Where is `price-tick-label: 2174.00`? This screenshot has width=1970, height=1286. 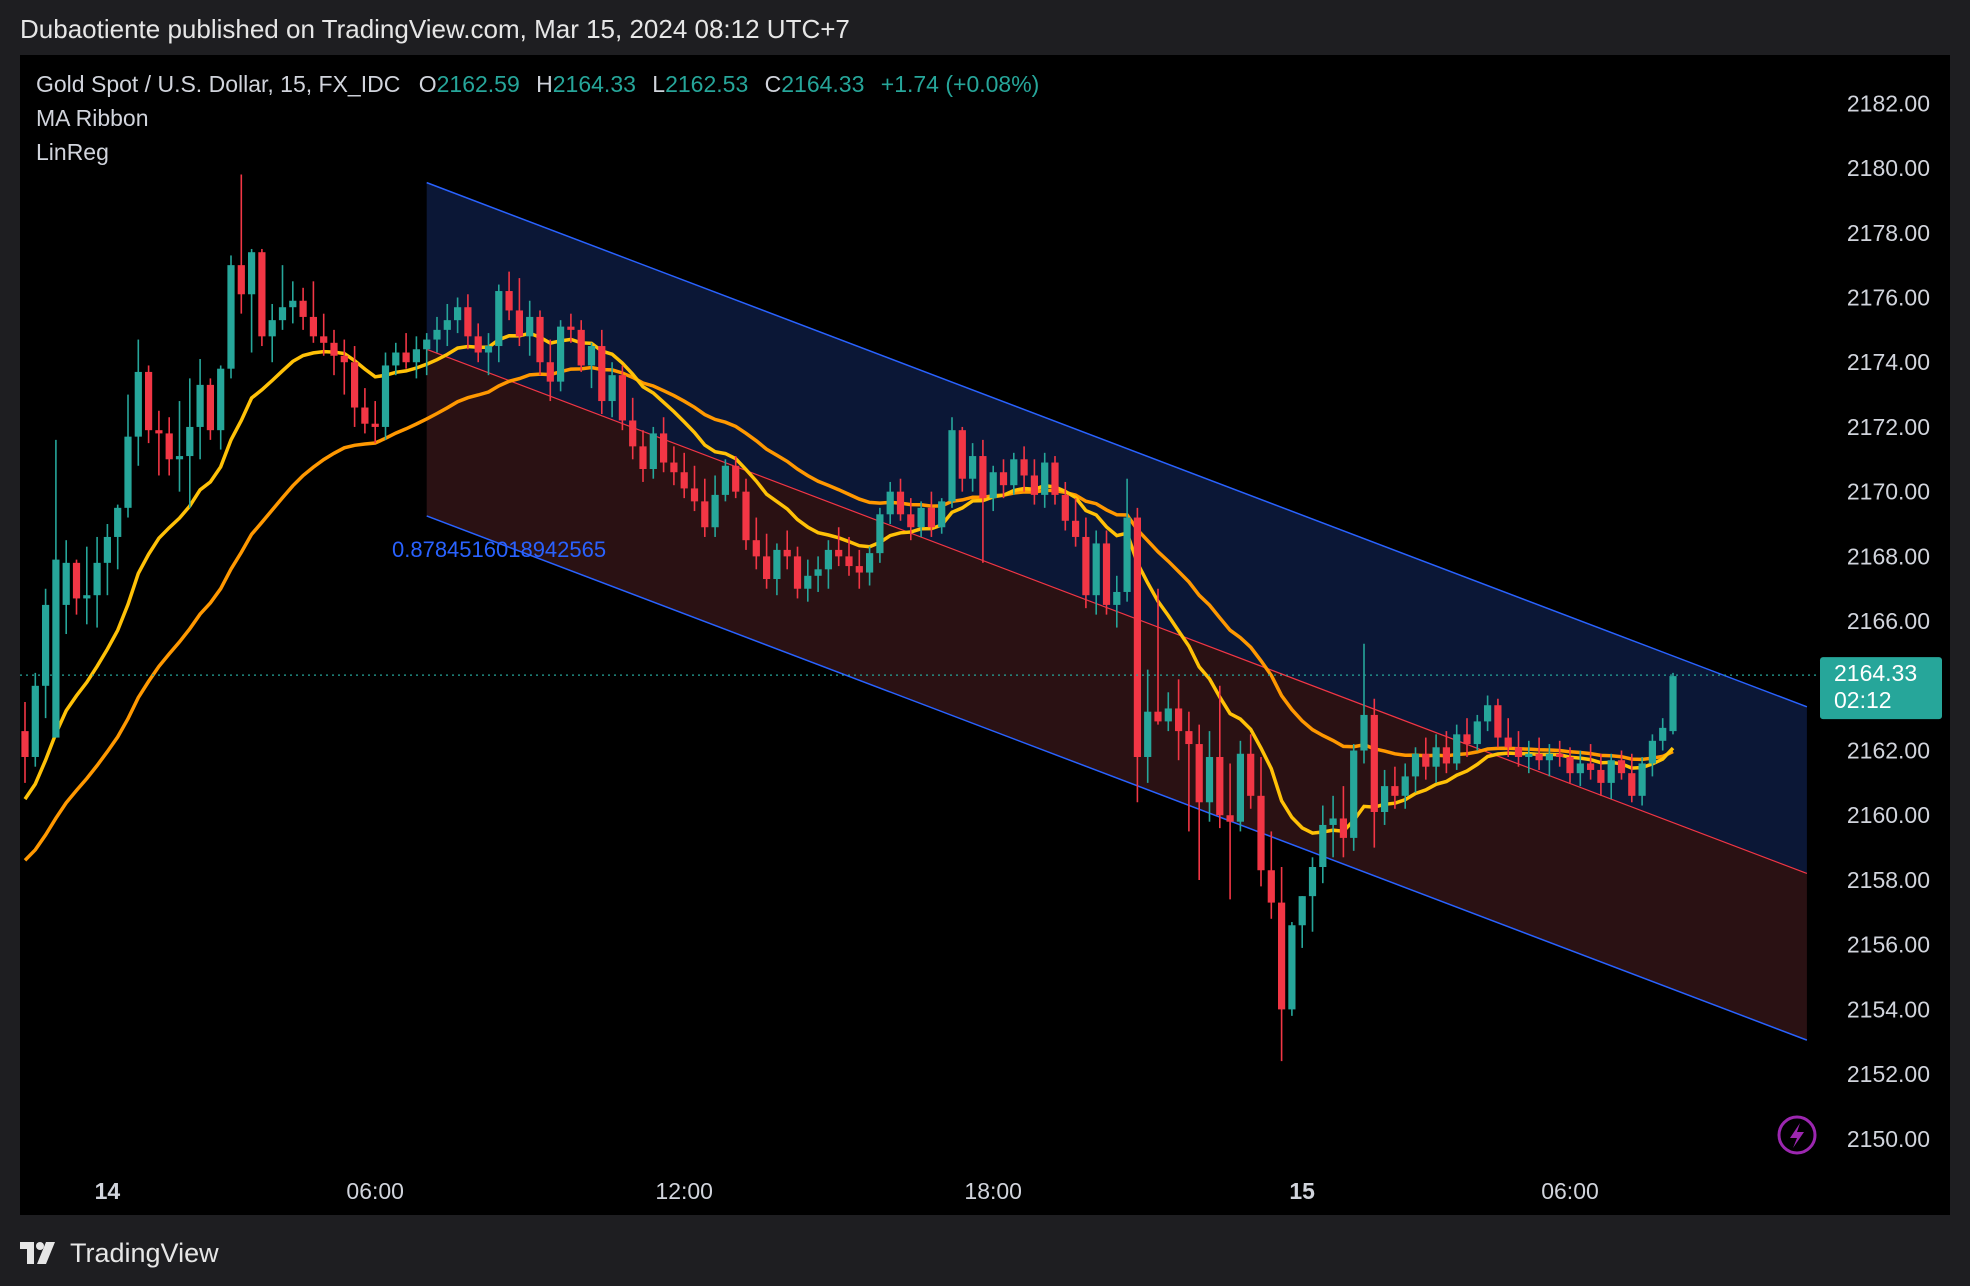
price-tick-label: 2174.00 is located at coordinates (1888, 362).